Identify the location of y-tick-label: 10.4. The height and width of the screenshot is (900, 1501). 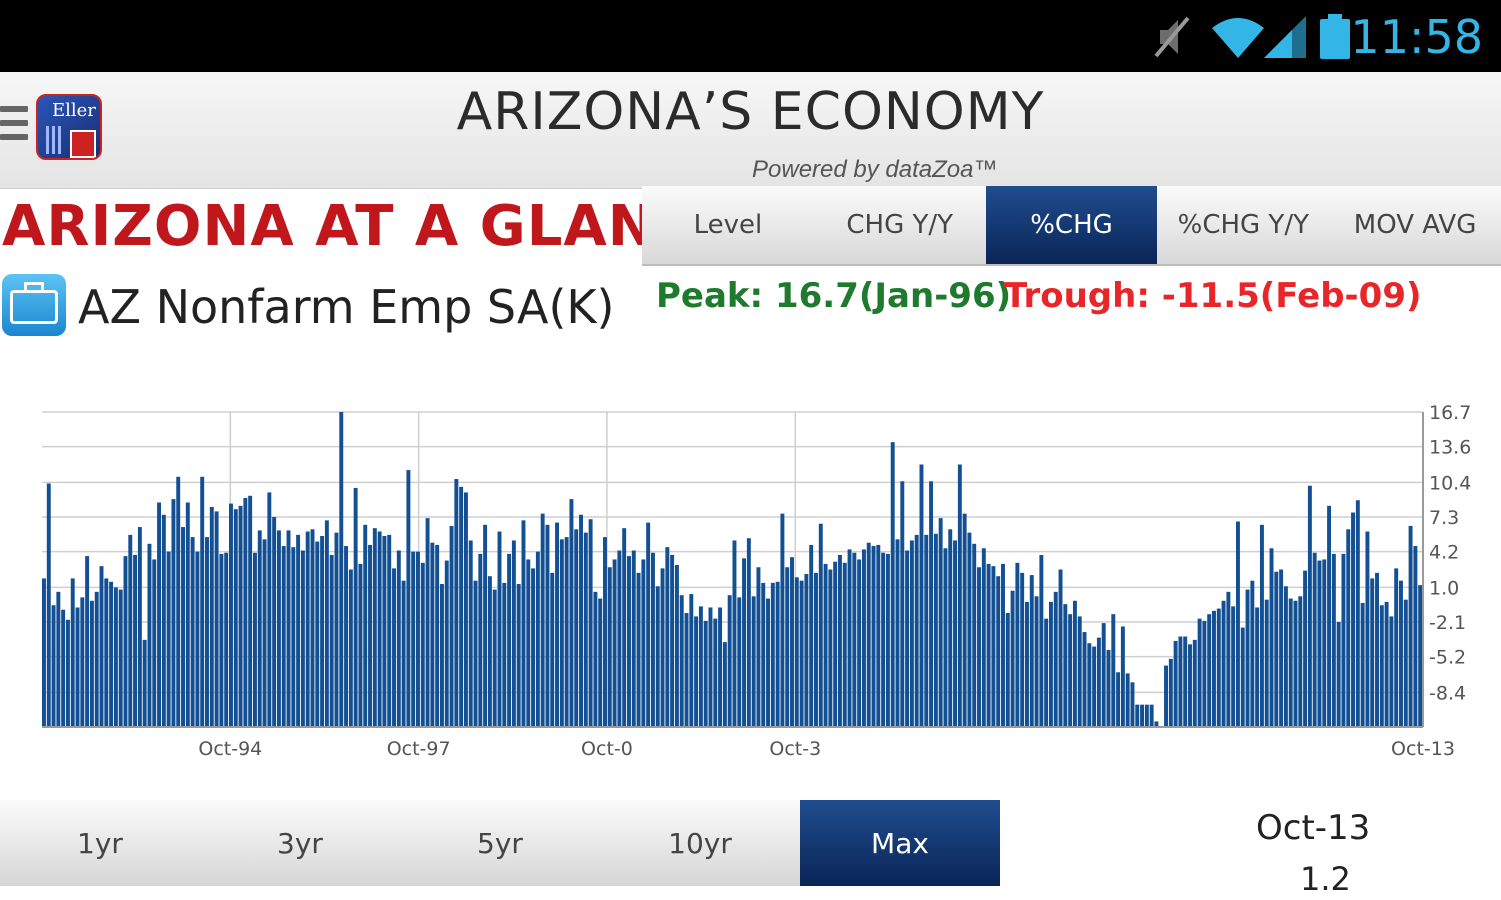
(1450, 483).